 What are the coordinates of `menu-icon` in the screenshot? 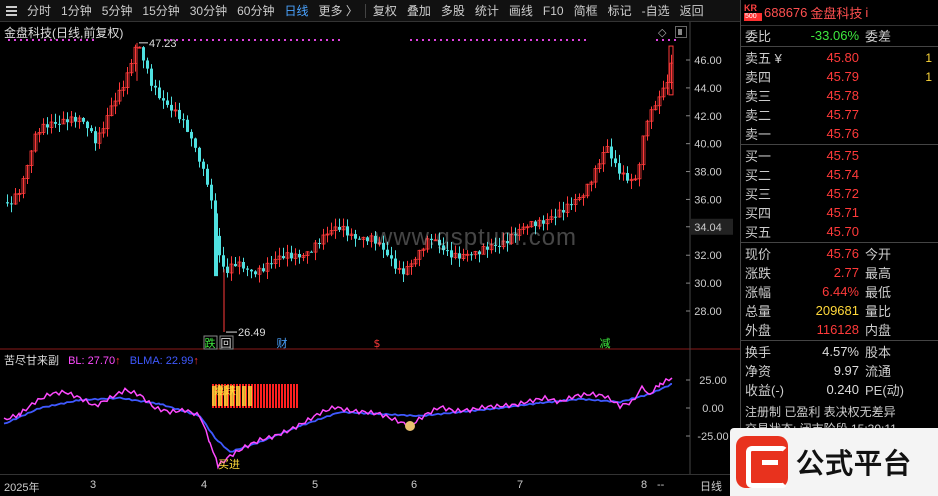 It's located at (11, 11).